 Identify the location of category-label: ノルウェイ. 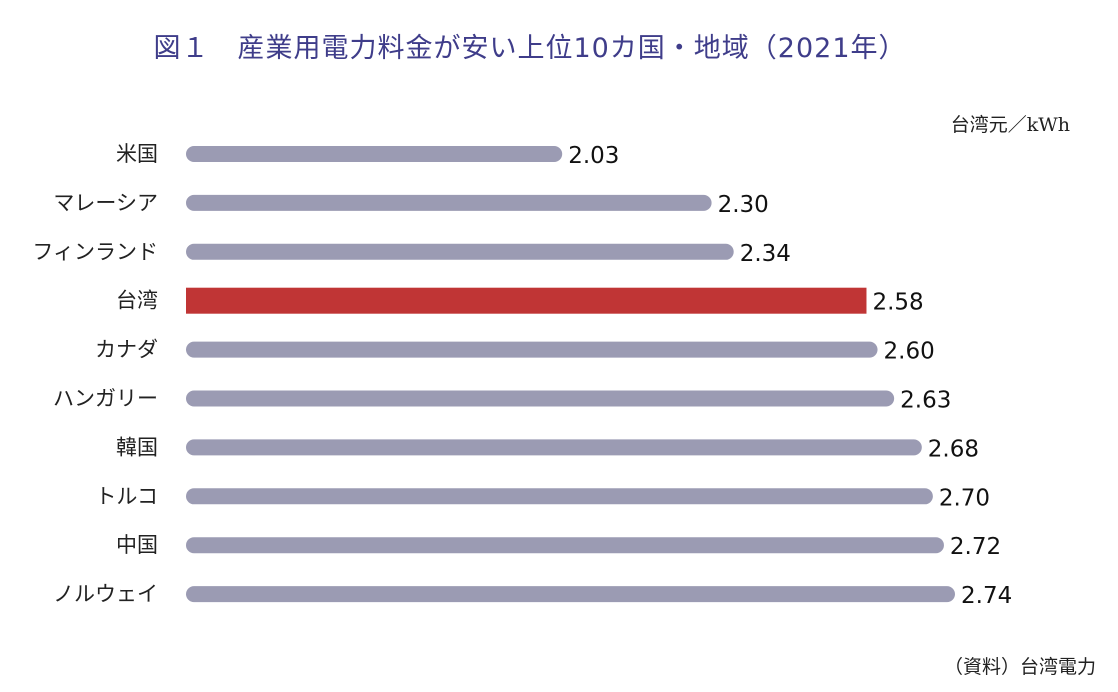
(105, 594).